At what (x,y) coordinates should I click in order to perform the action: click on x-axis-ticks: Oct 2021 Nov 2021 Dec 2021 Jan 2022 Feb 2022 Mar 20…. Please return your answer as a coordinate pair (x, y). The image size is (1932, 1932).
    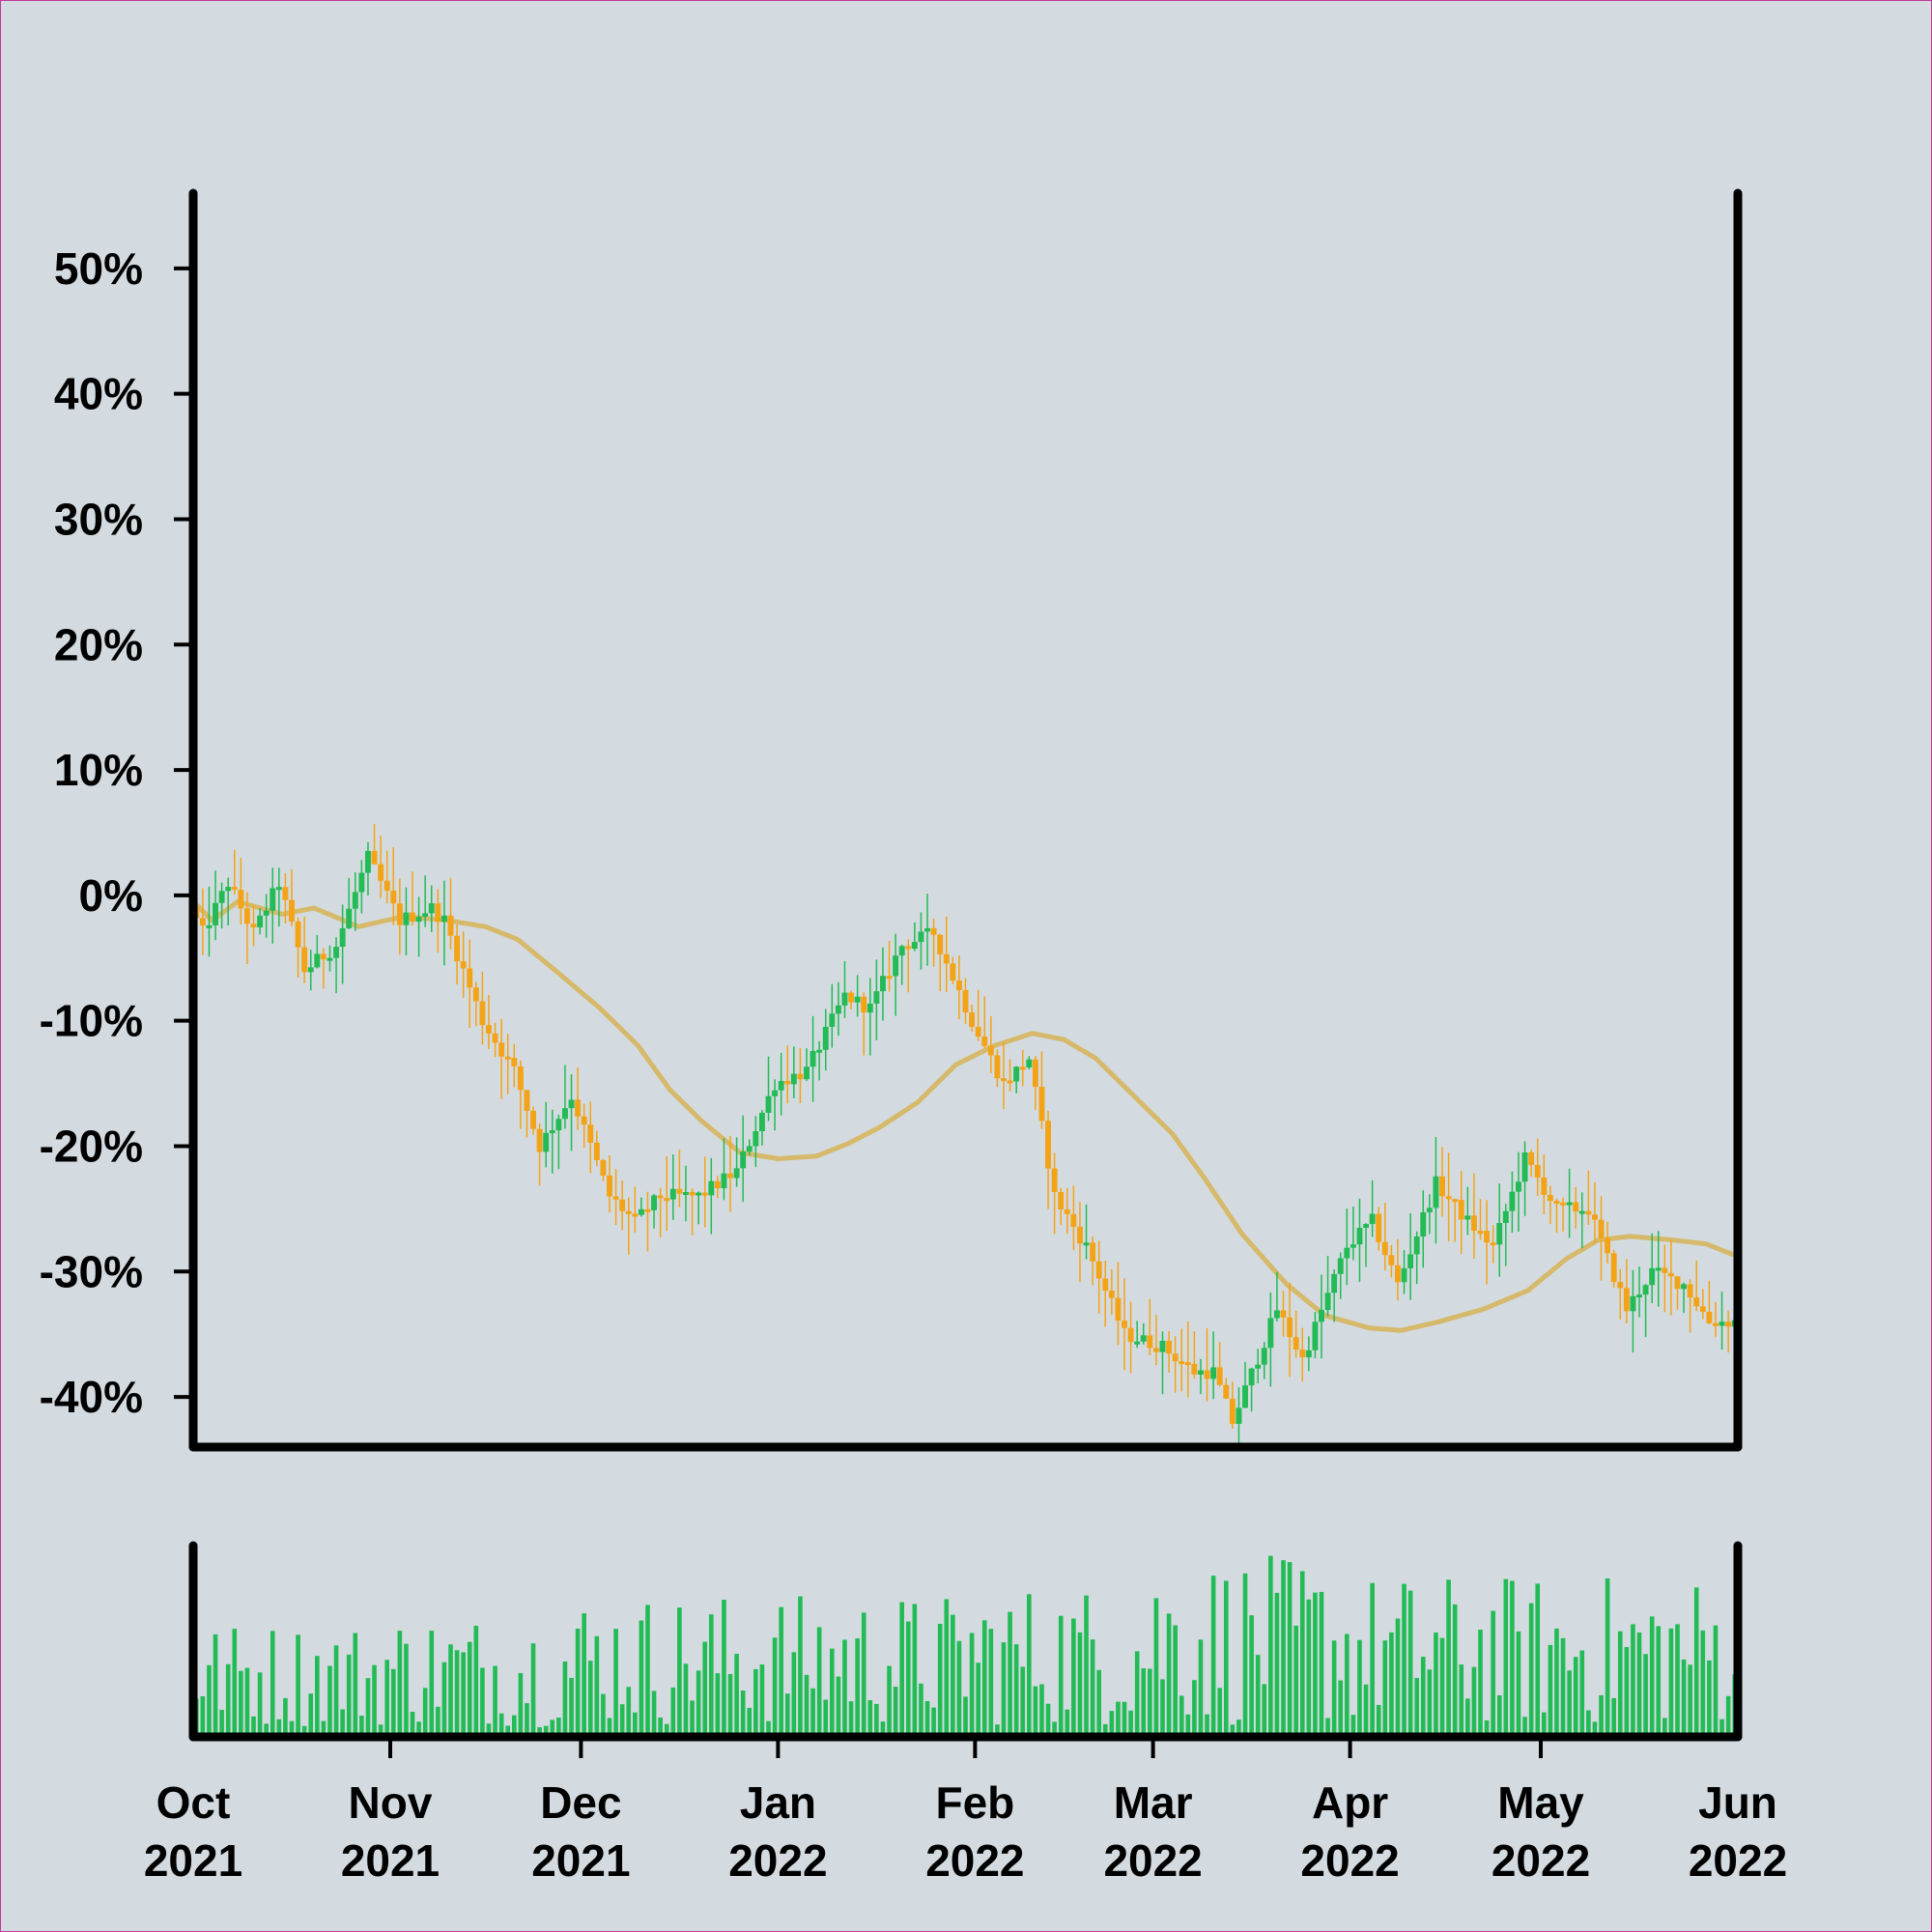
    Looking at the image, I should click on (965, 1811).